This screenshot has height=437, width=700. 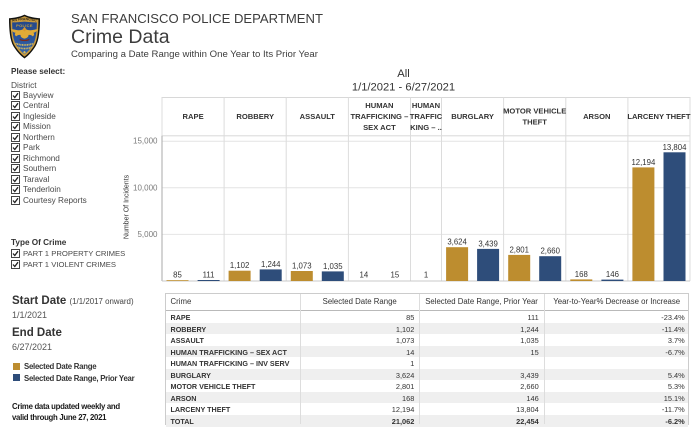 What do you see at coordinates (395, 275) in the screenshot?
I see `svg-text: 15` at bounding box center [395, 275].